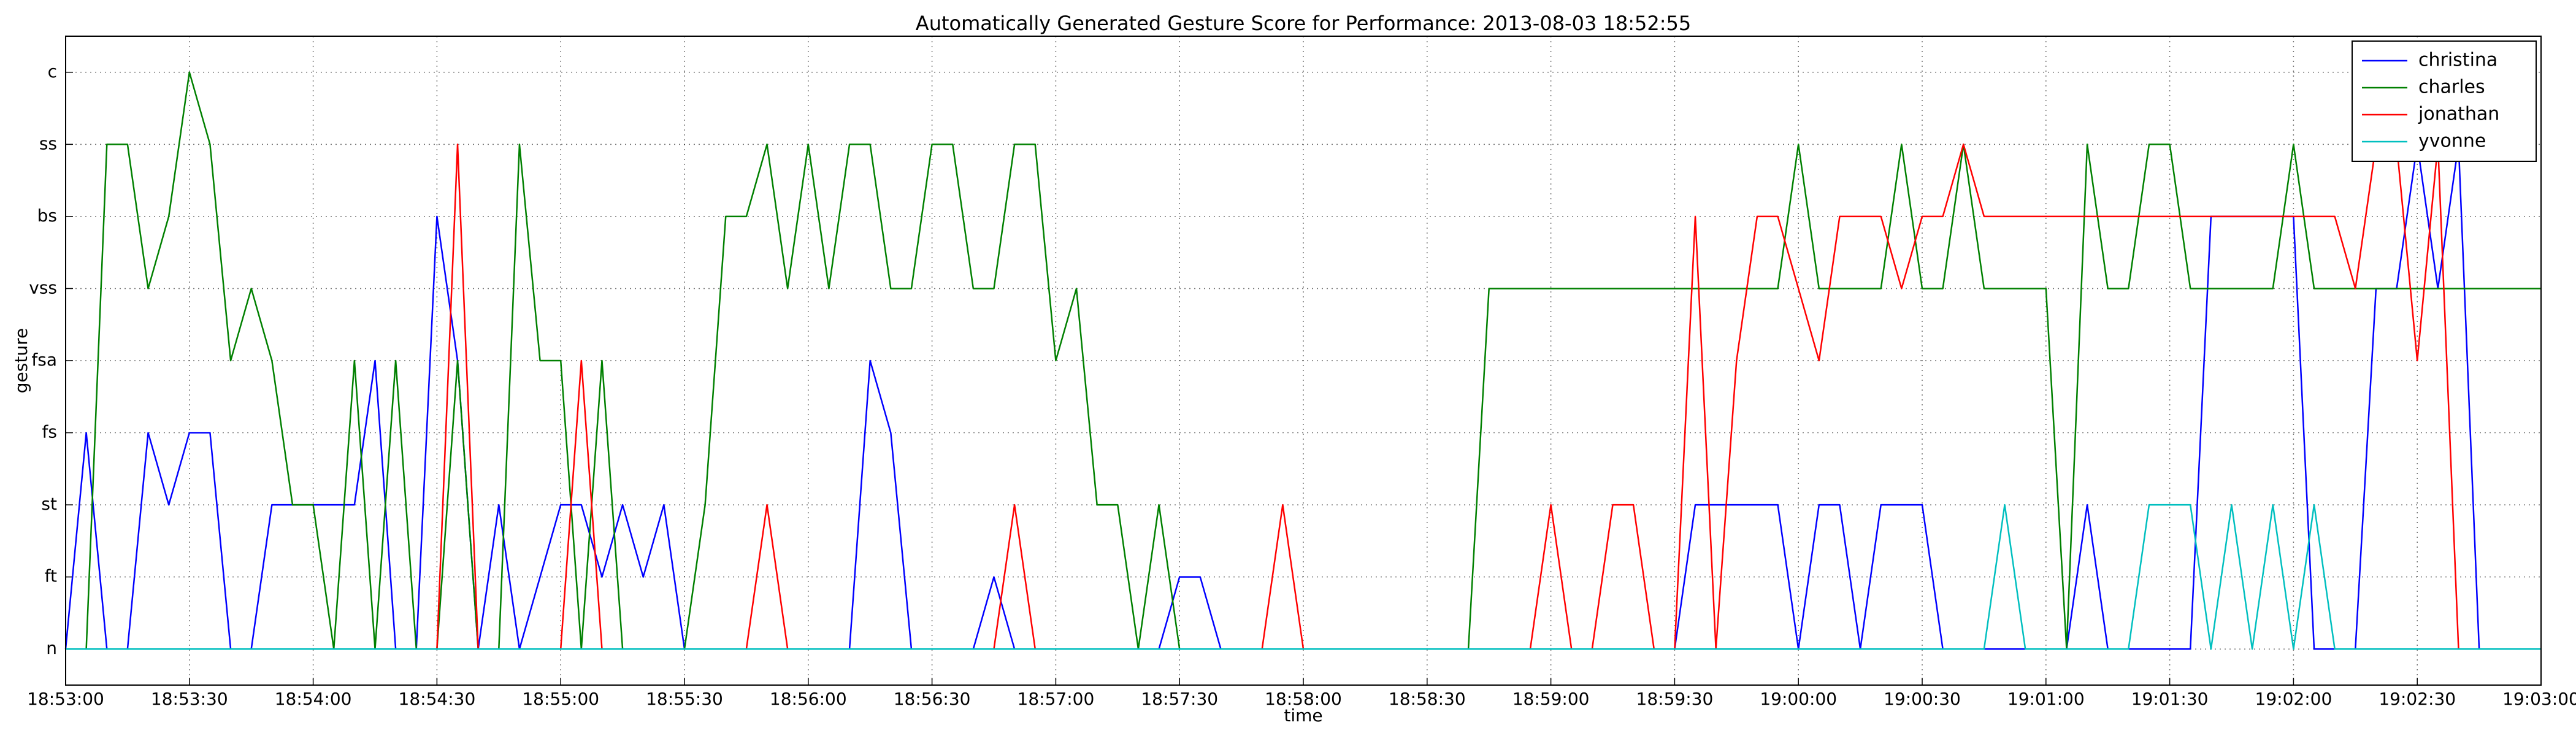  I want to click on x-tick-label: 18:59:30, so click(1675, 699).